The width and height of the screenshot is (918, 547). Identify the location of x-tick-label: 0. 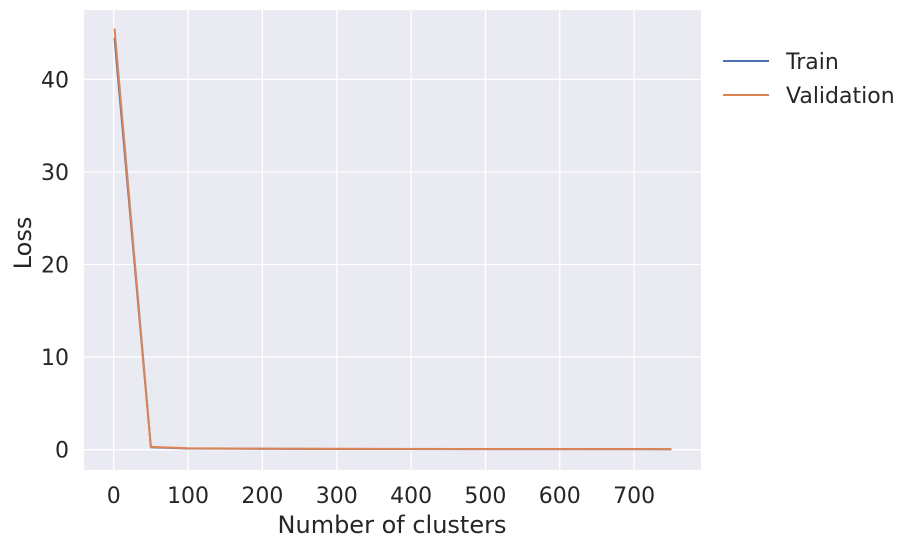
(114, 496).